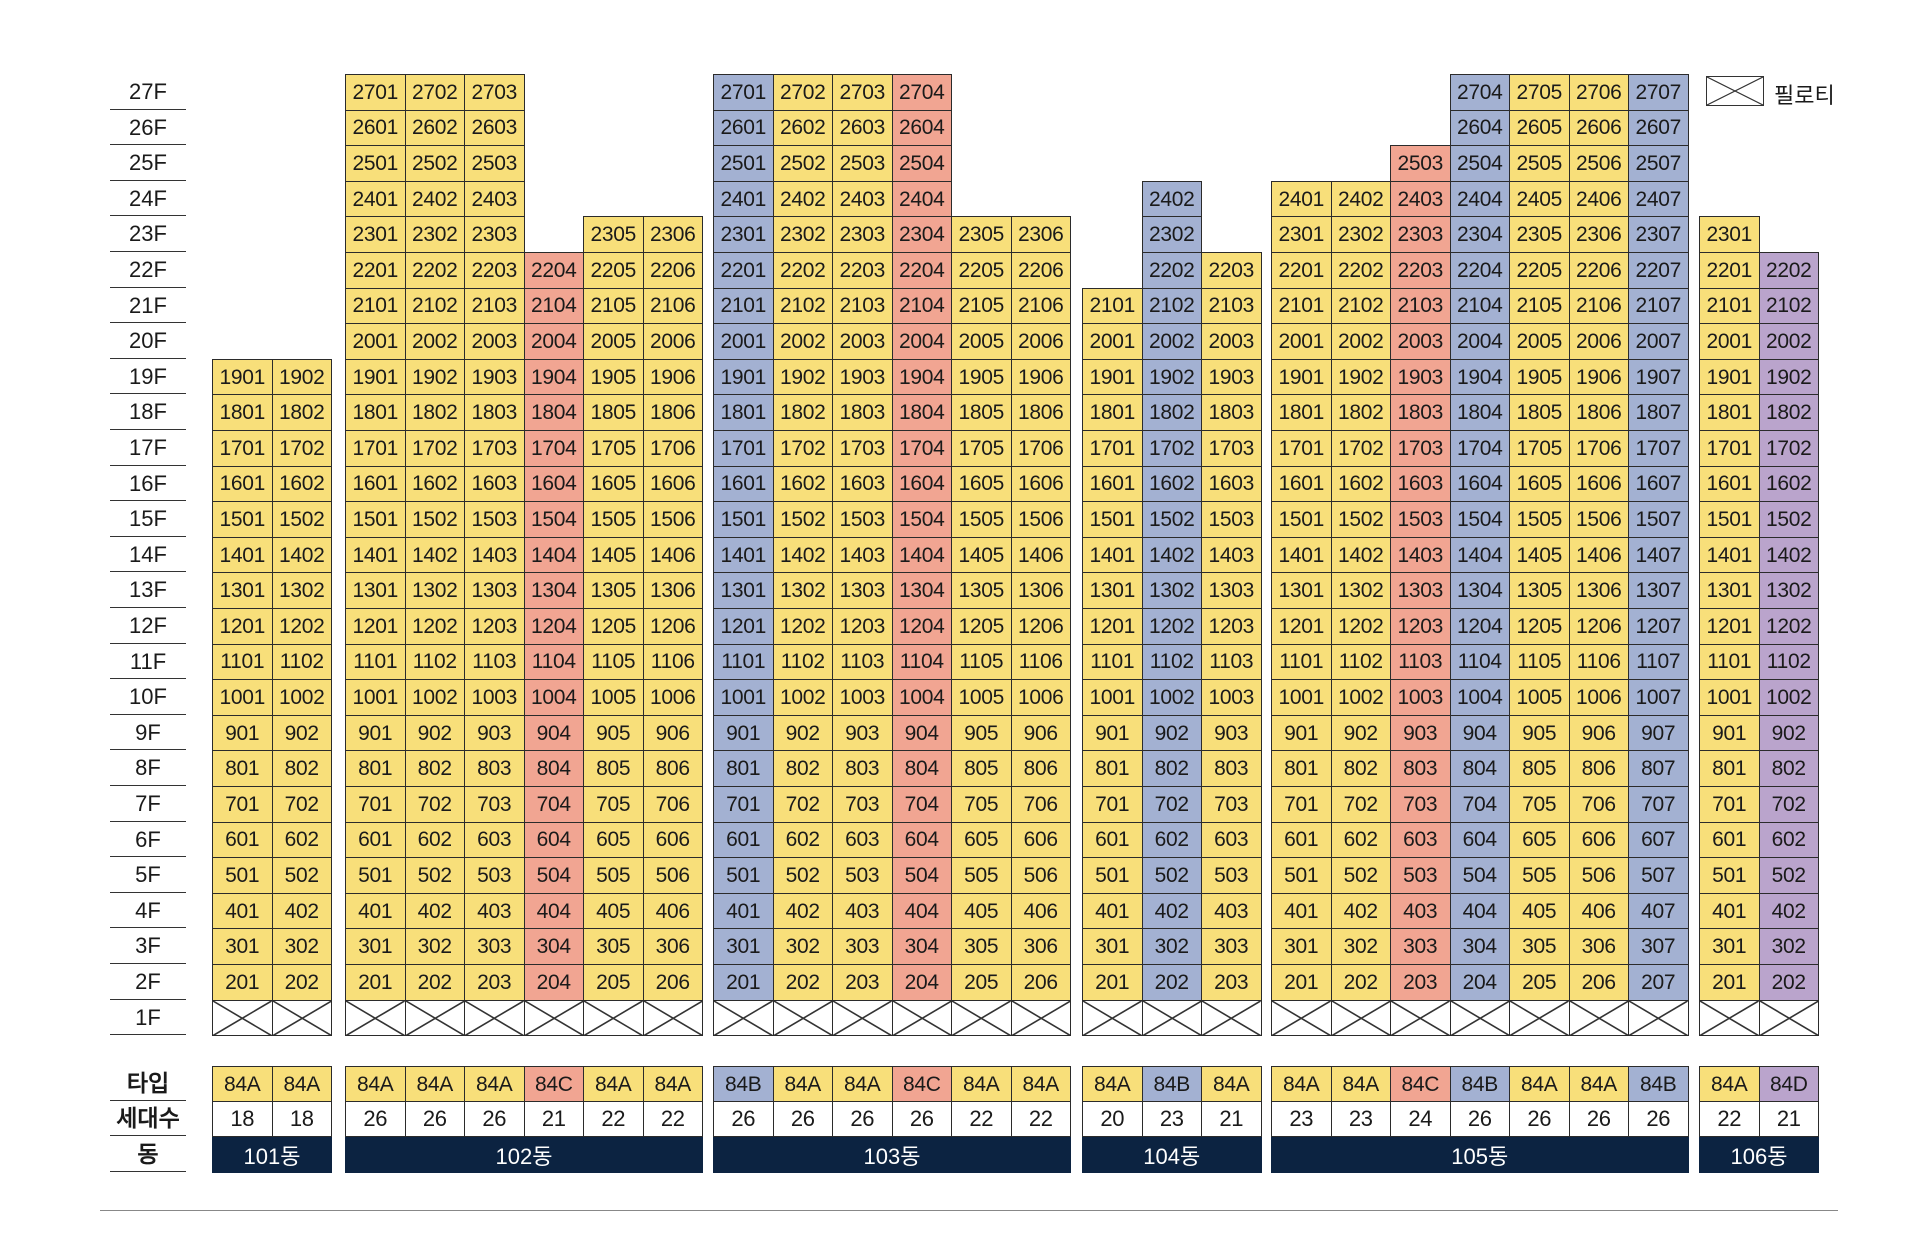 Image resolution: width=1920 pixels, height=1250 pixels. What do you see at coordinates (1479, 768) in the screenshot?
I see `unit-cell: 804` at bounding box center [1479, 768].